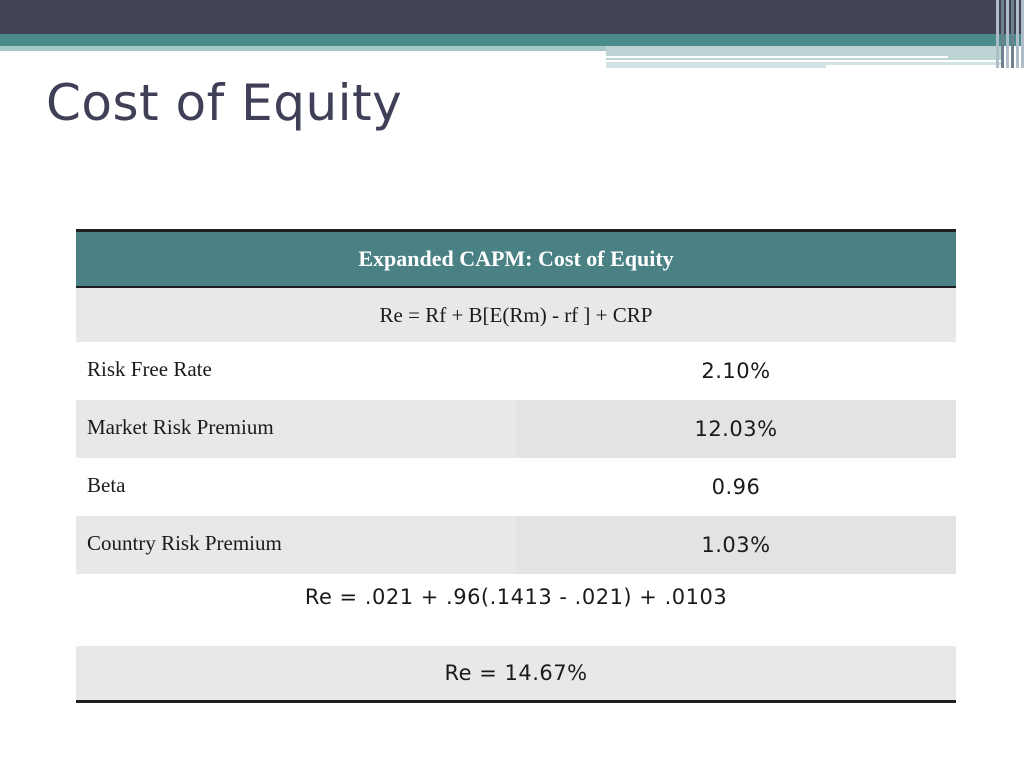 The image size is (1024, 768). What do you see at coordinates (184, 542) in the screenshot?
I see `row-label-country-risk-premium: Country Risk Premium` at bounding box center [184, 542].